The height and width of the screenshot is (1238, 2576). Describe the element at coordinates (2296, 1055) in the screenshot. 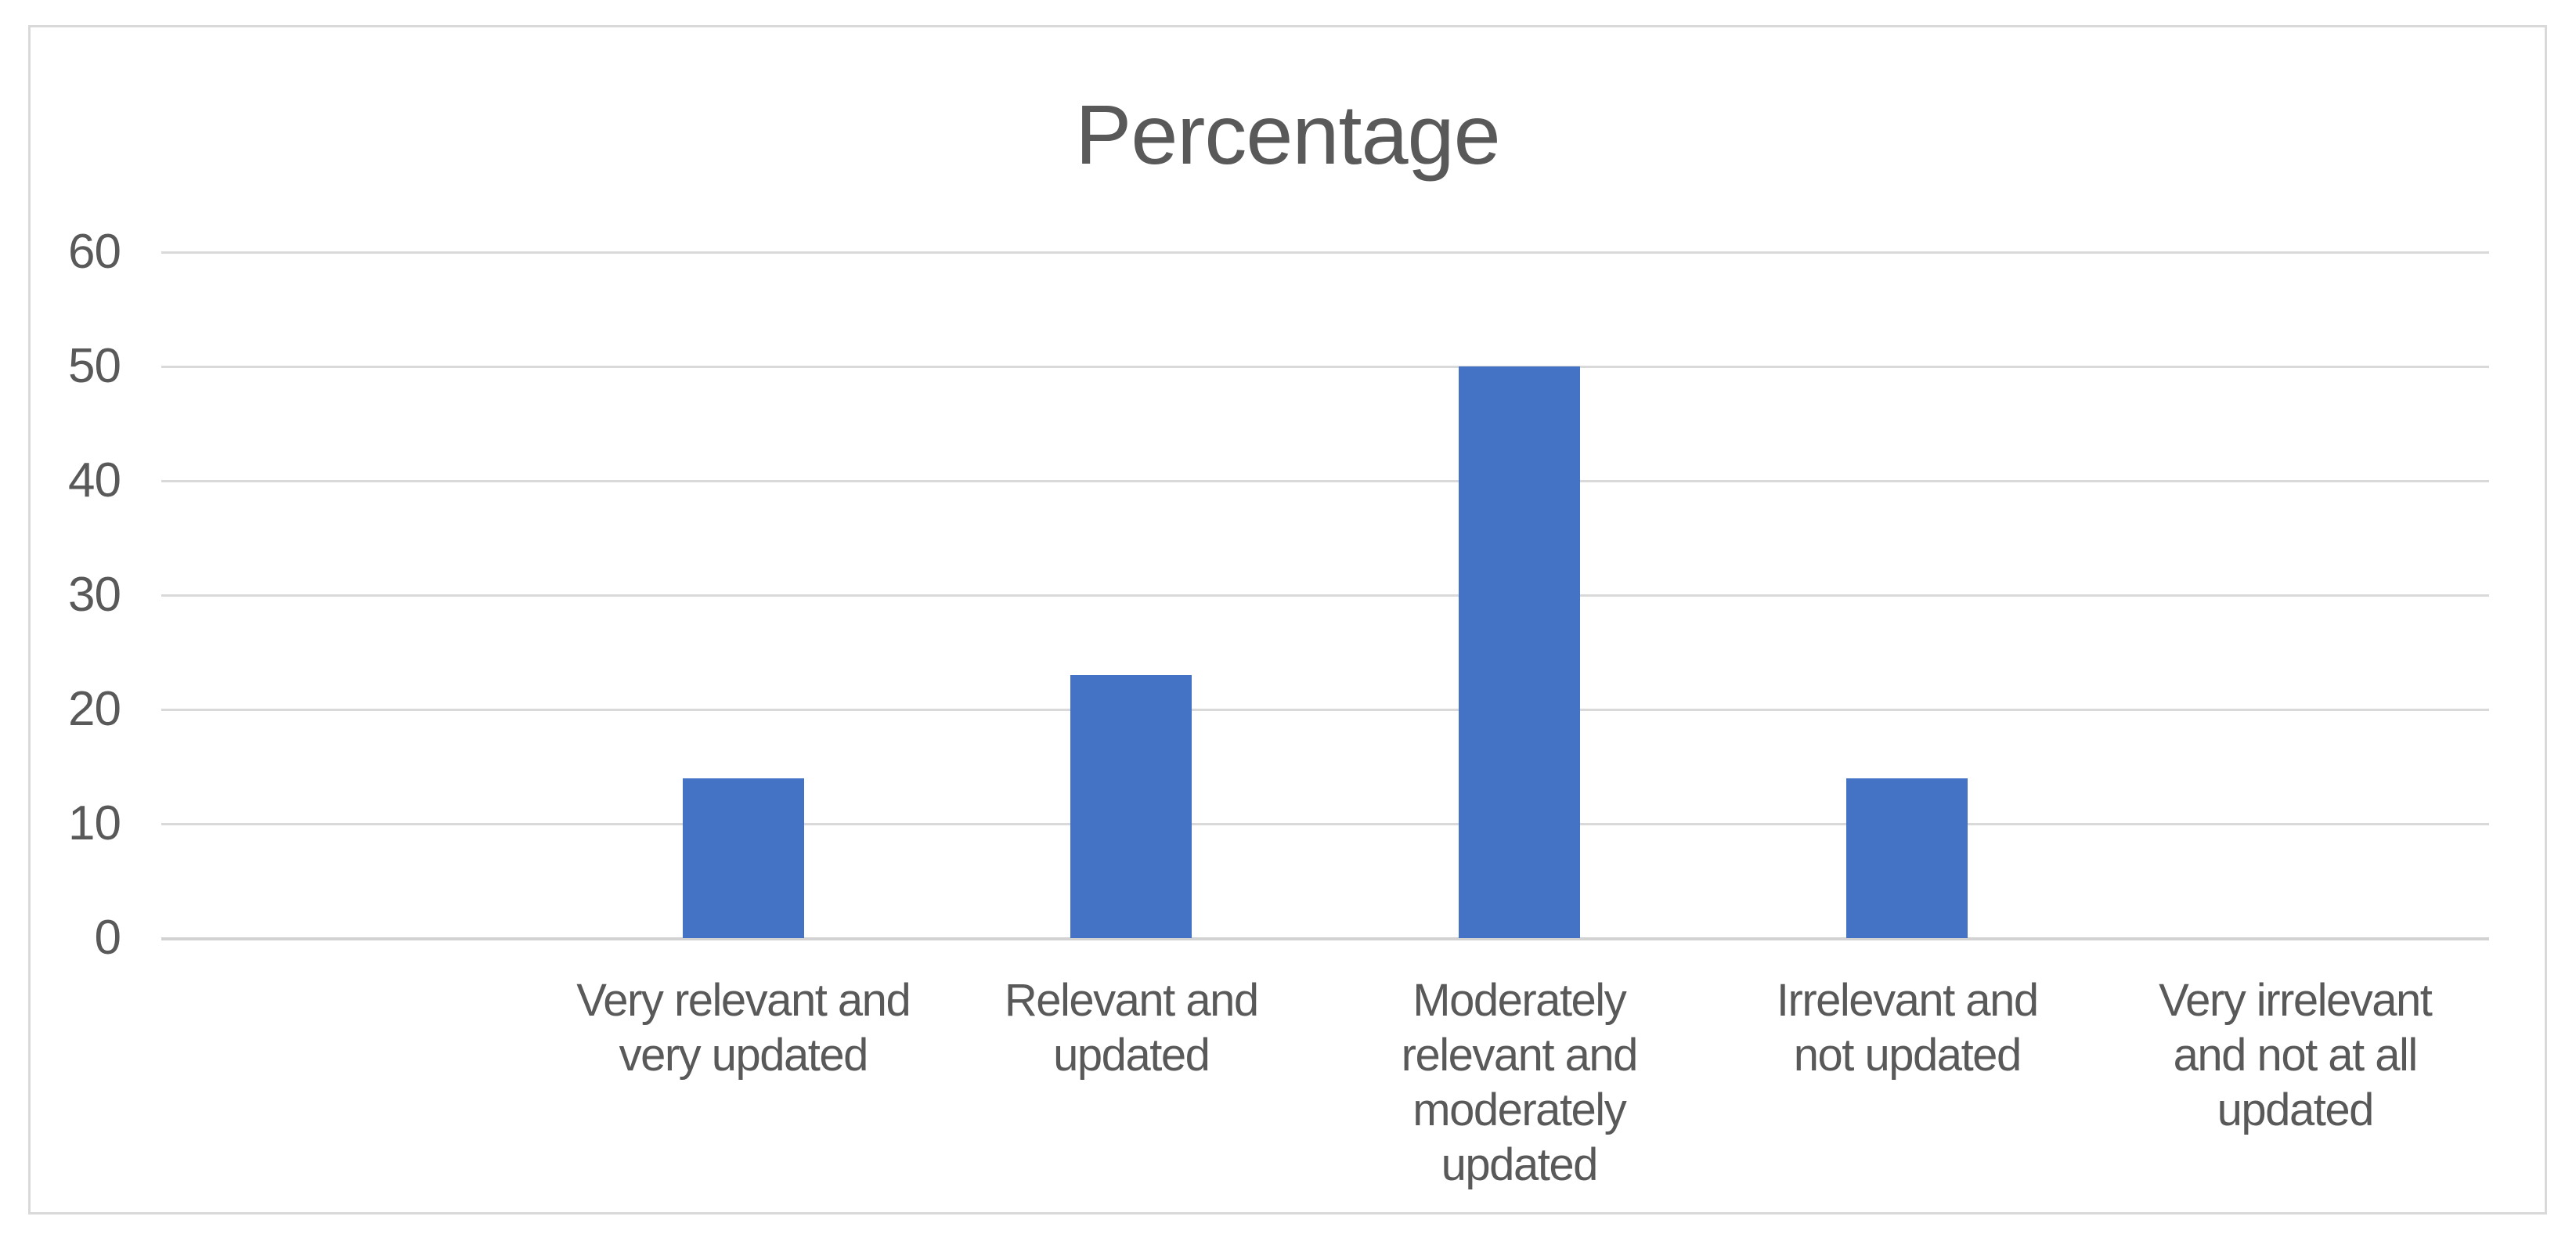

I see `x-category-label-5: Very irrelevant and not at all updated` at that location.